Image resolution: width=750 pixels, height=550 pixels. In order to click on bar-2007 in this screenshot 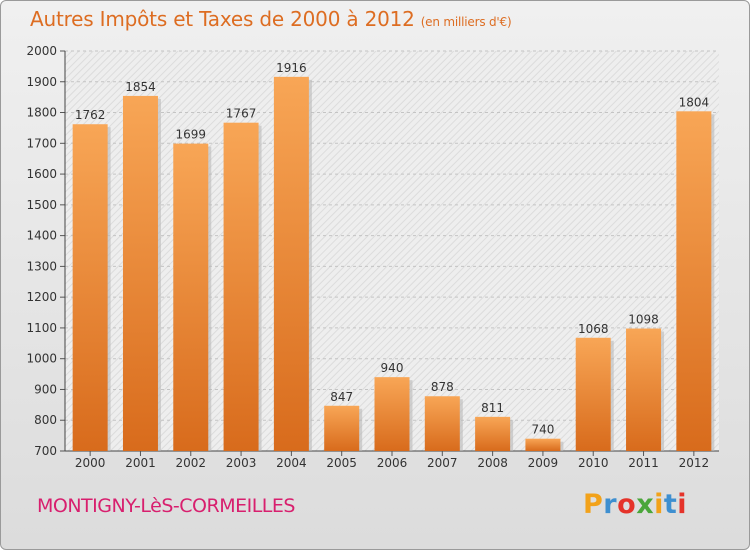, I will do `click(442, 423)`.